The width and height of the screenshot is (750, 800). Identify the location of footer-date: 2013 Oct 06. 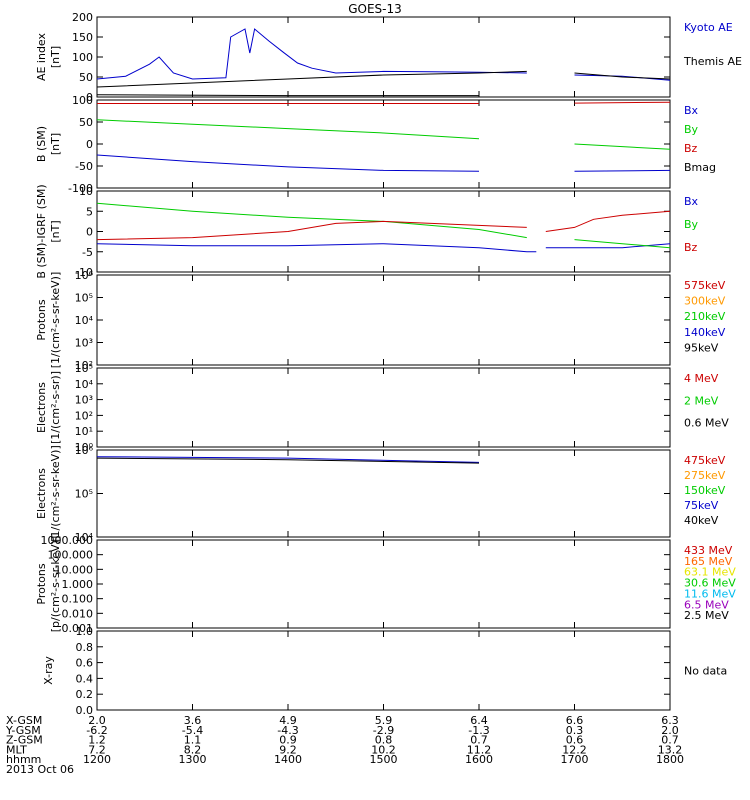
(40, 769).